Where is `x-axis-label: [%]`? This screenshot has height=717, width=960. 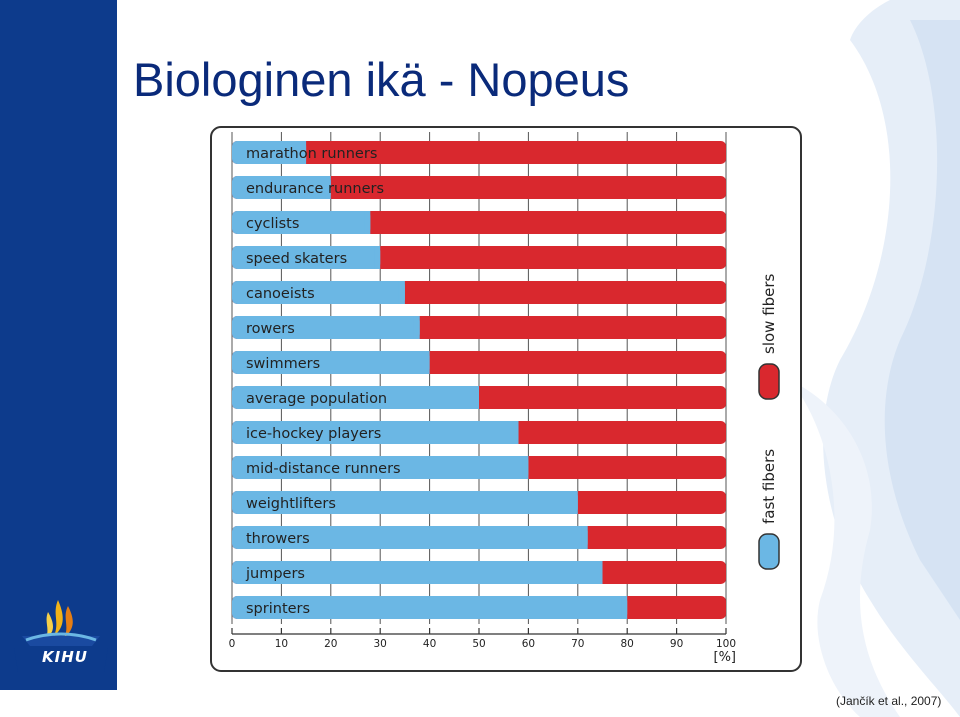 x-axis-label: [%] is located at coordinates (725, 657).